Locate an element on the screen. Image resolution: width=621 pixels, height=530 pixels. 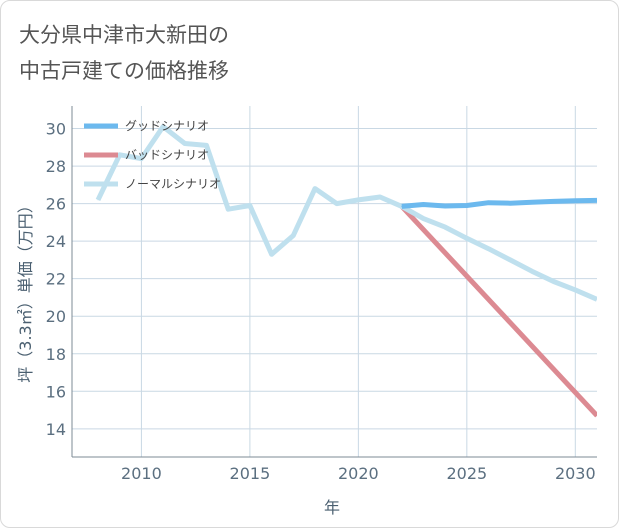
y-tick-label: 20 is located at coordinates (56, 316).